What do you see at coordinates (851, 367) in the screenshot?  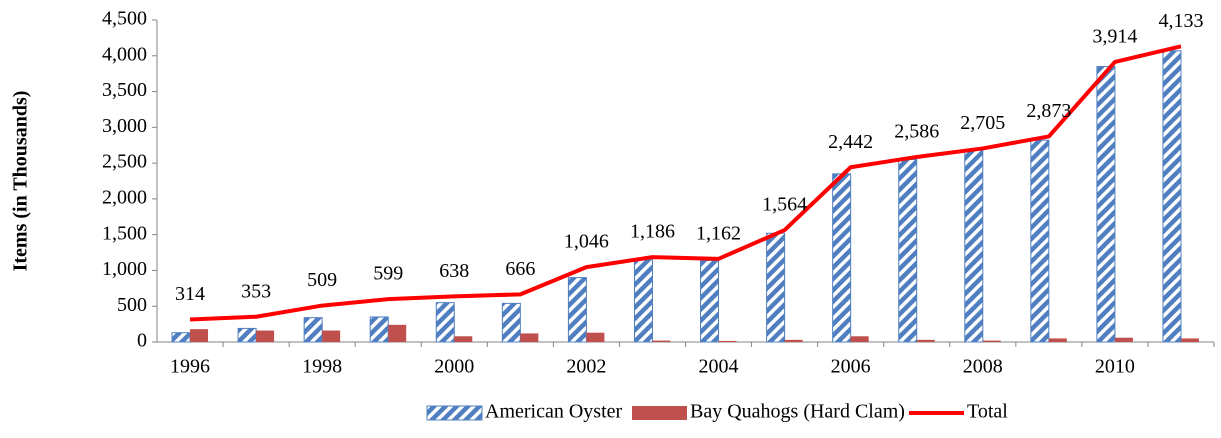 I see `x-tick-label: 2006` at bounding box center [851, 367].